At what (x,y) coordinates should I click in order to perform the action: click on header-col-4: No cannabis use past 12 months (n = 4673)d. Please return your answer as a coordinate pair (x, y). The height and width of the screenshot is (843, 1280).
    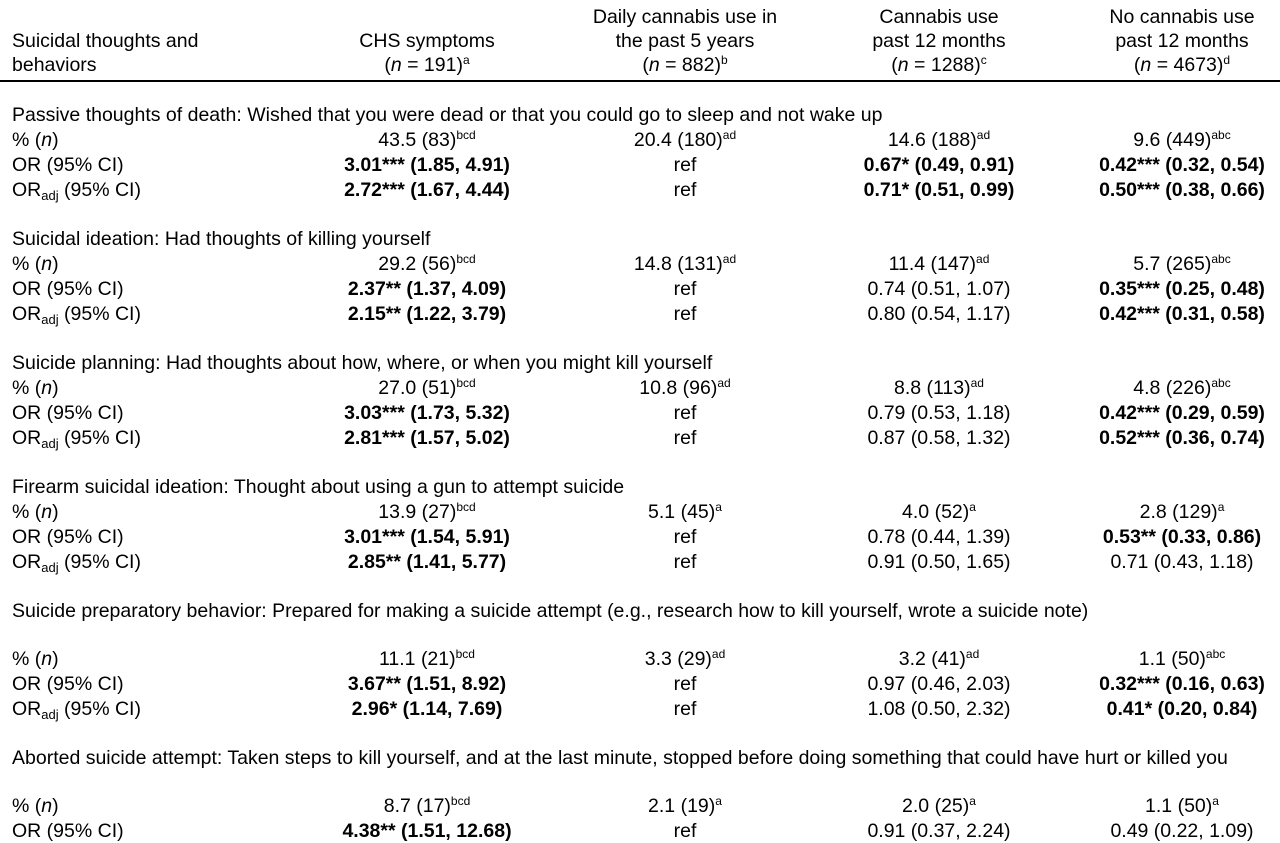
    Looking at the image, I should click on (1156, 41).